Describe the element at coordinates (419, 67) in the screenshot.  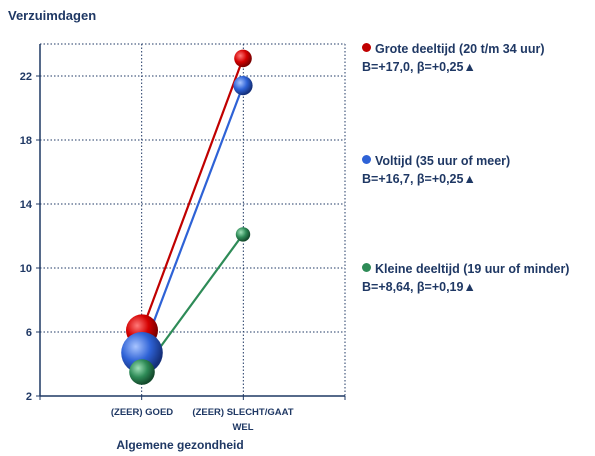
I see `legend-stat: B=+17,0, β=+0,25▲` at that location.